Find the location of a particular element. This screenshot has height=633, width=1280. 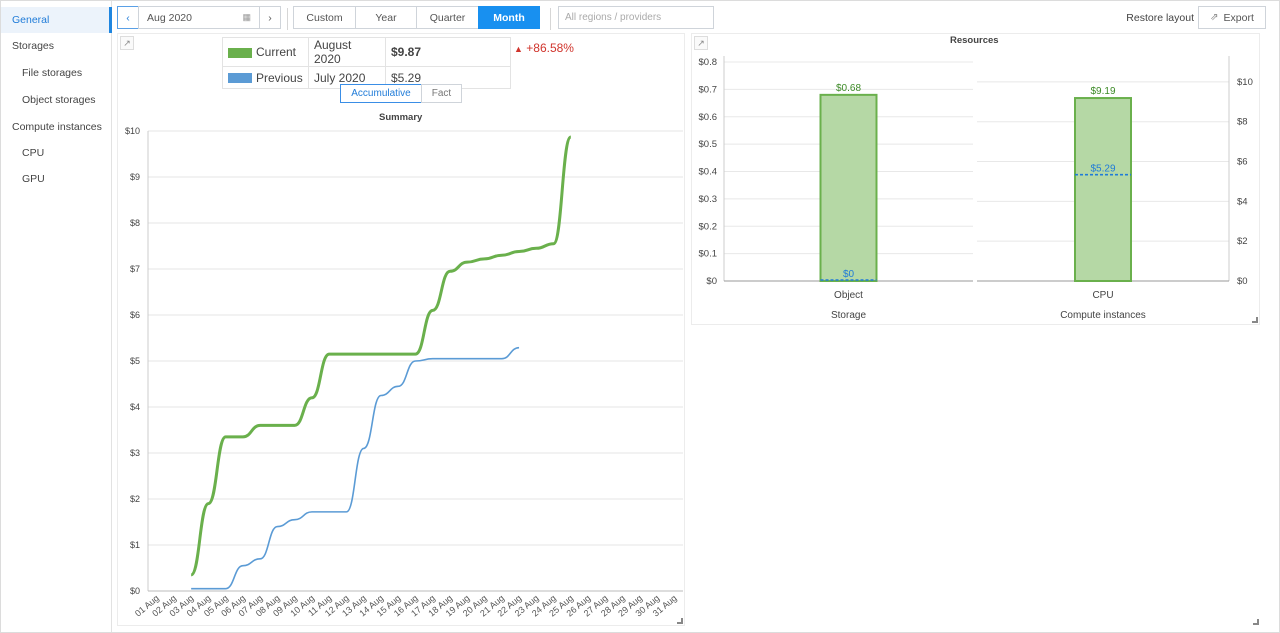

resources-chart-title: Resources is located at coordinates (974, 40).